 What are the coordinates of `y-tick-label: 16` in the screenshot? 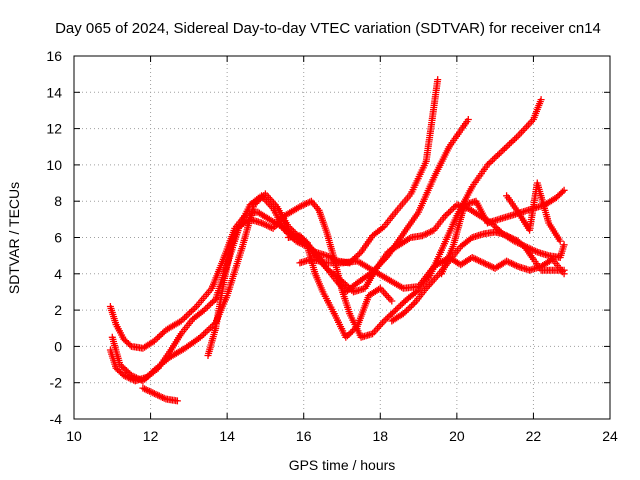 It's located at (54, 56).